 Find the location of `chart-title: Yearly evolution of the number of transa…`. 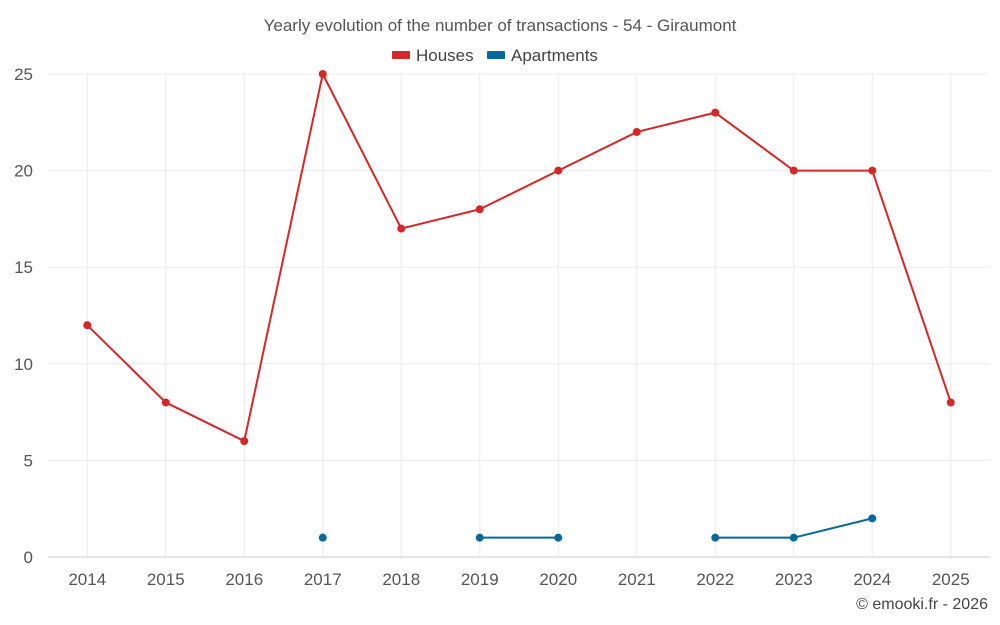

chart-title: Yearly evolution of the number of transa… is located at coordinates (500, 25).